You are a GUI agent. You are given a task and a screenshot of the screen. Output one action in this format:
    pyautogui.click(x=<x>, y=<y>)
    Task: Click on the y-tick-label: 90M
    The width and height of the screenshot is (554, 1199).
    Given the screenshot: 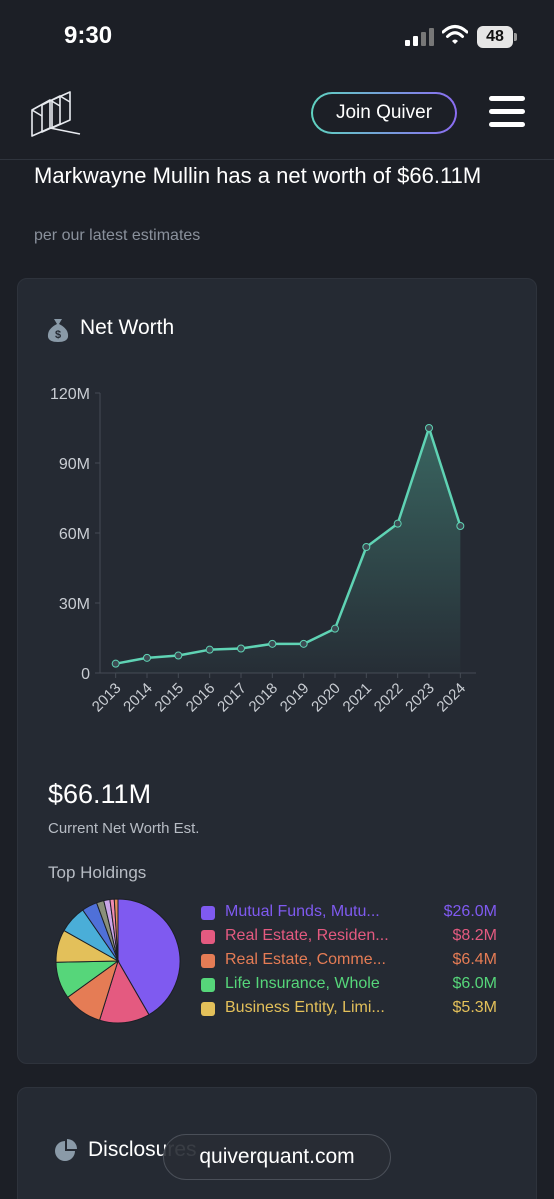 What is the action you would take?
    pyautogui.click(x=74, y=464)
    